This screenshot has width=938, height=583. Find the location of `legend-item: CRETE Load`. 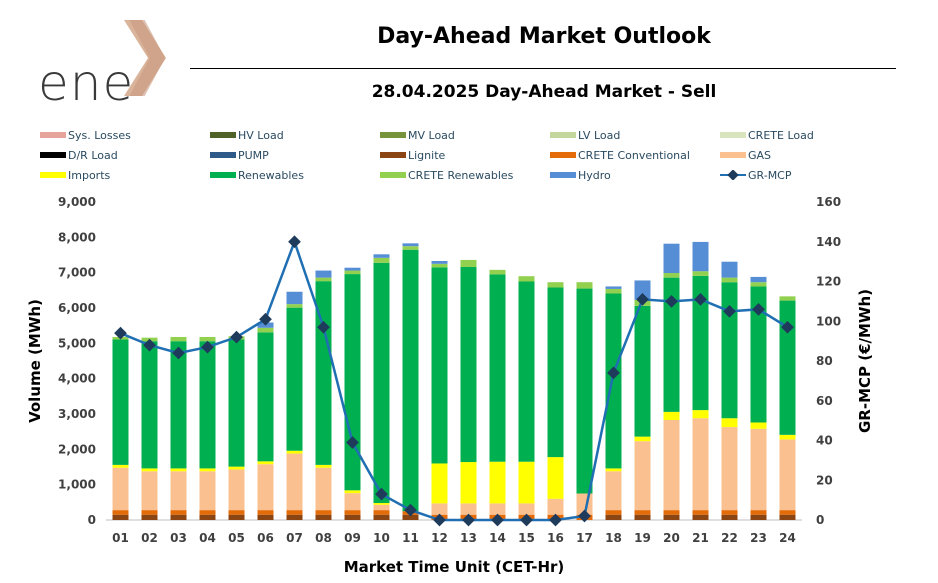

legend-item: CRETE Load is located at coordinates (767, 135).